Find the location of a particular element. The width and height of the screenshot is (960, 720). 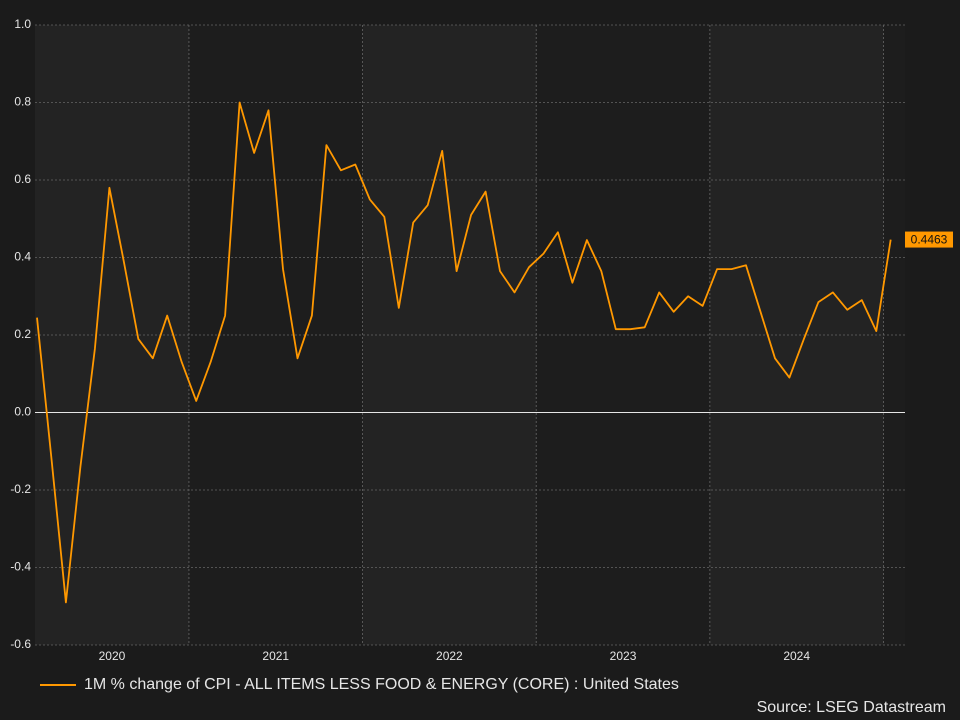

last-value-label: 0.4463 is located at coordinates (929, 240).